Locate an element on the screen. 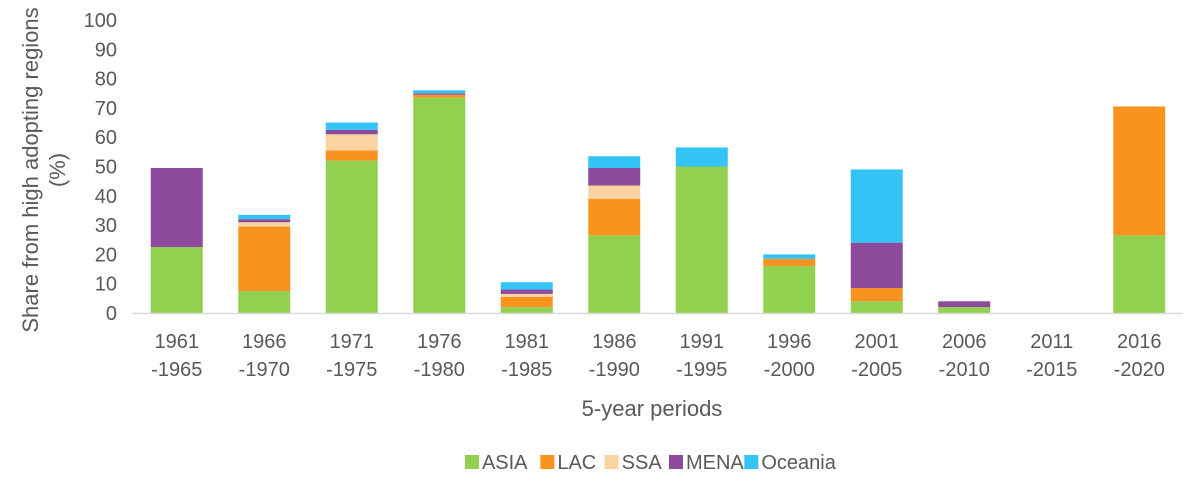 Image resolution: width=1190 pixels, height=489 pixels. x-tick-label: -1985 is located at coordinates (526, 370).